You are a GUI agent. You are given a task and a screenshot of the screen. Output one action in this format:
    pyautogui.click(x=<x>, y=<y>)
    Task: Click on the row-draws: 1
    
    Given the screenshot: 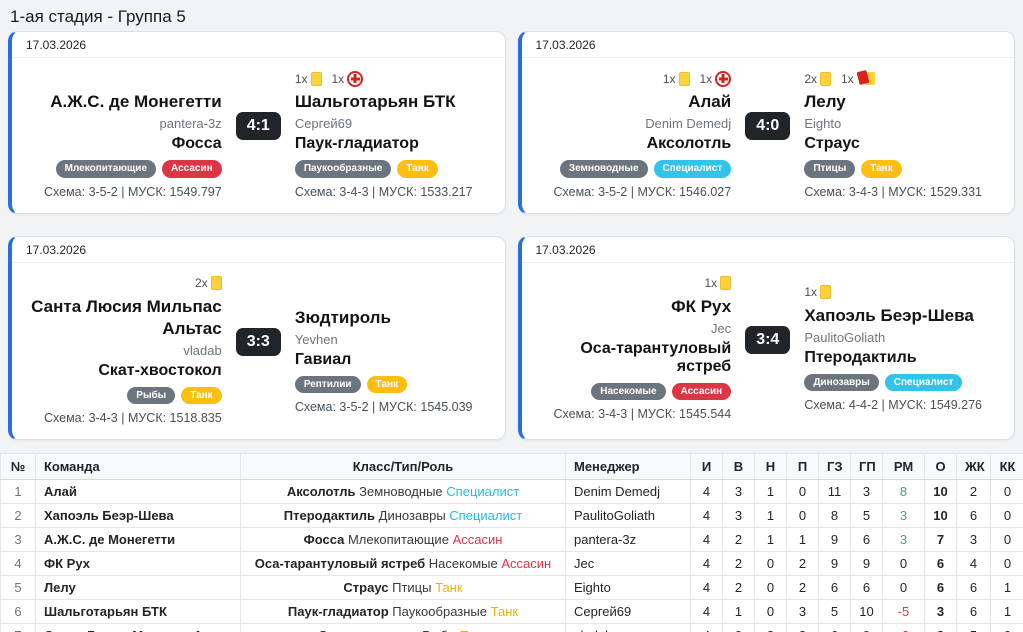 What is the action you would take?
    pyautogui.click(x=770, y=492)
    